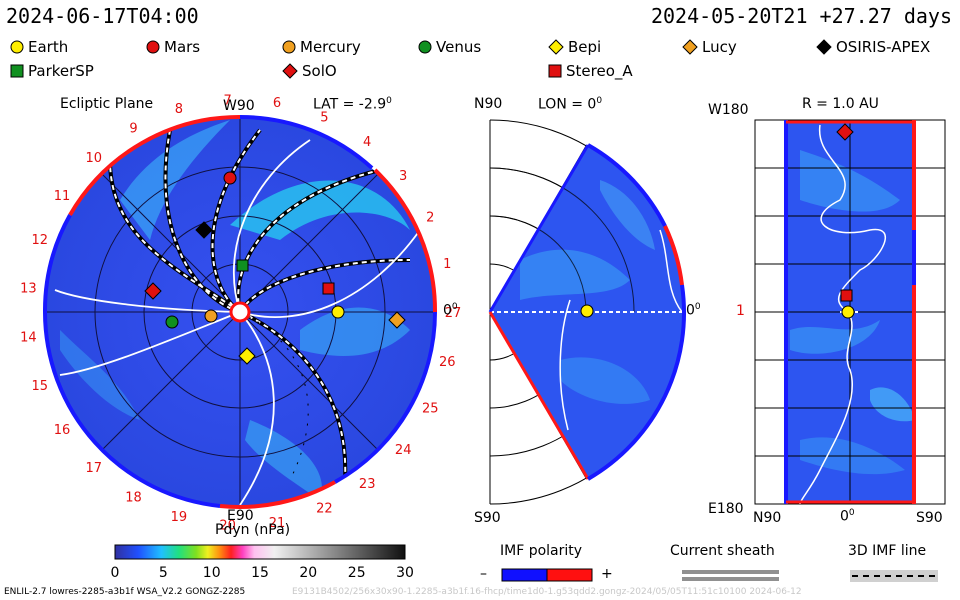 The width and height of the screenshot is (960, 600). I want to click on carrington-tick-label: 18, so click(133, 498).